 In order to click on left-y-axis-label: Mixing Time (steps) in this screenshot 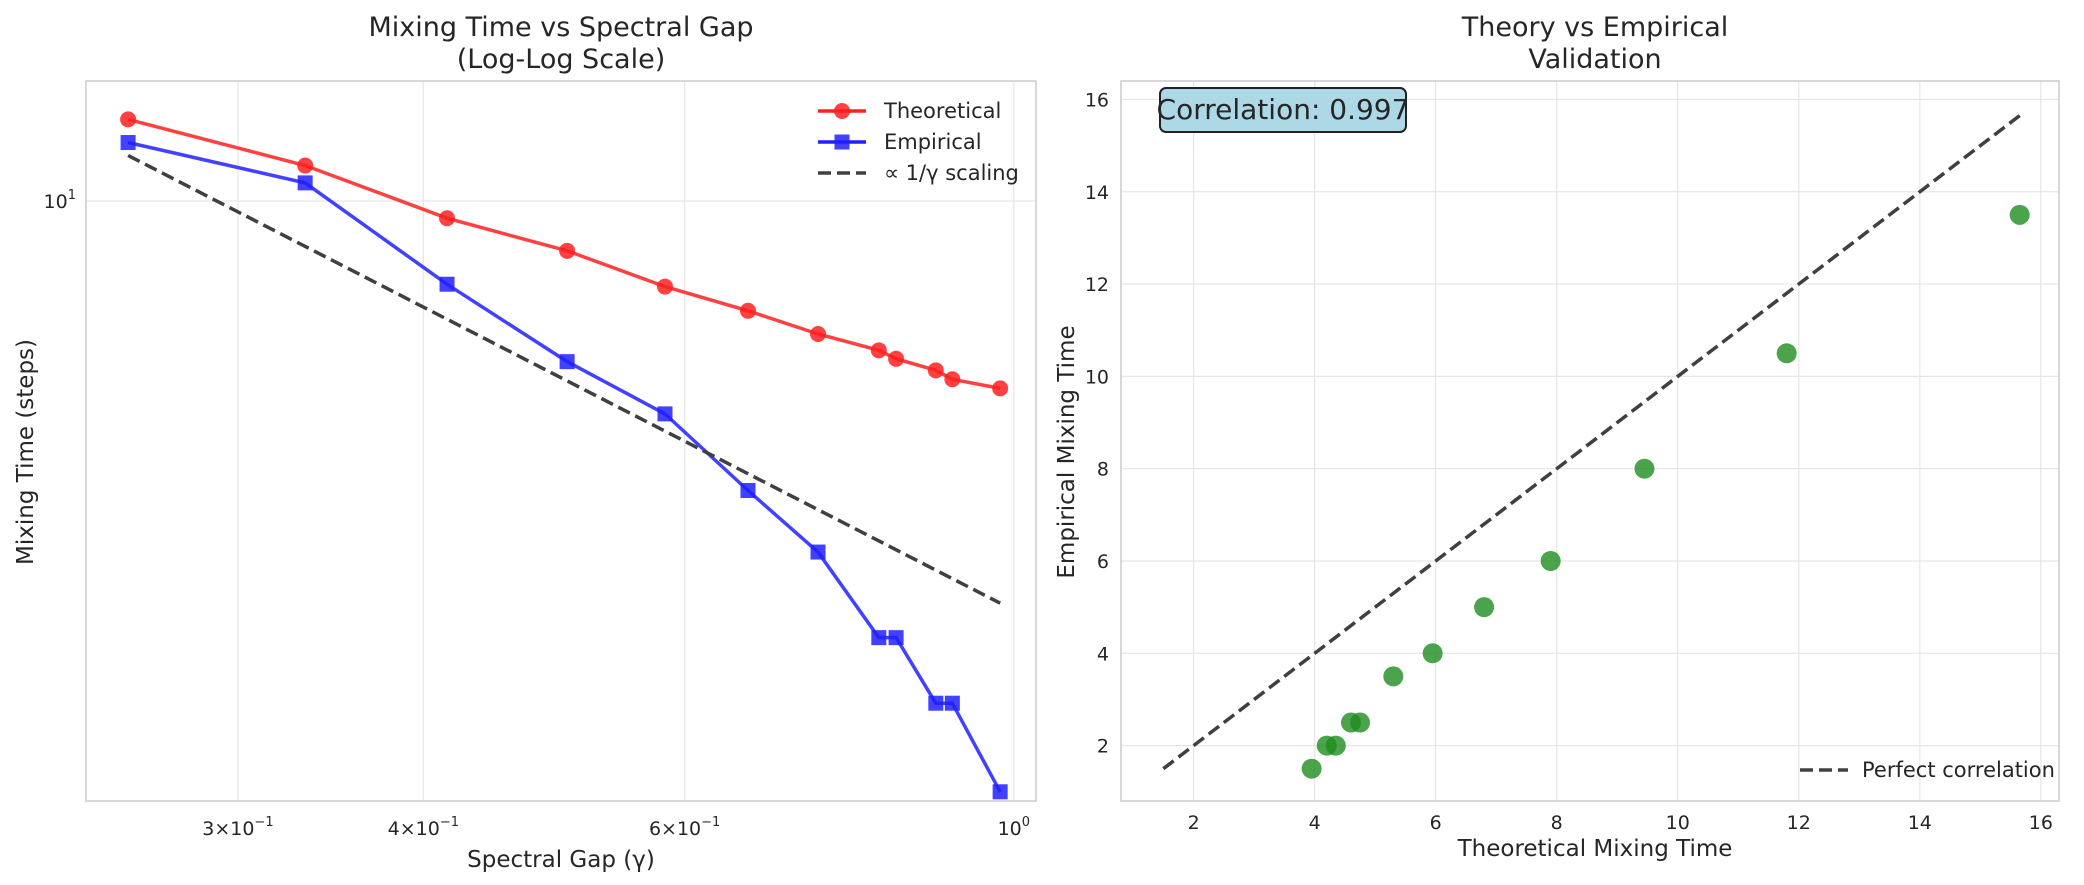, I will do `click(26, 452)`.